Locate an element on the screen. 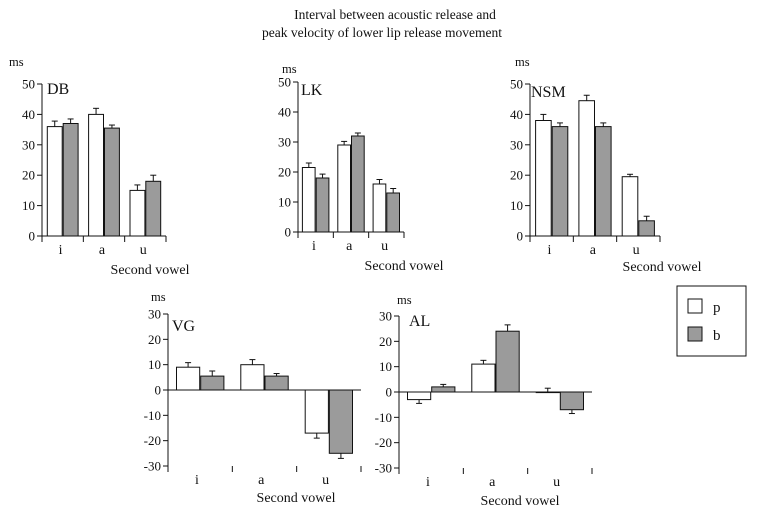 This screenshot has height=507, width=782. al-bar-p-u is located at coordinates (547, 392).